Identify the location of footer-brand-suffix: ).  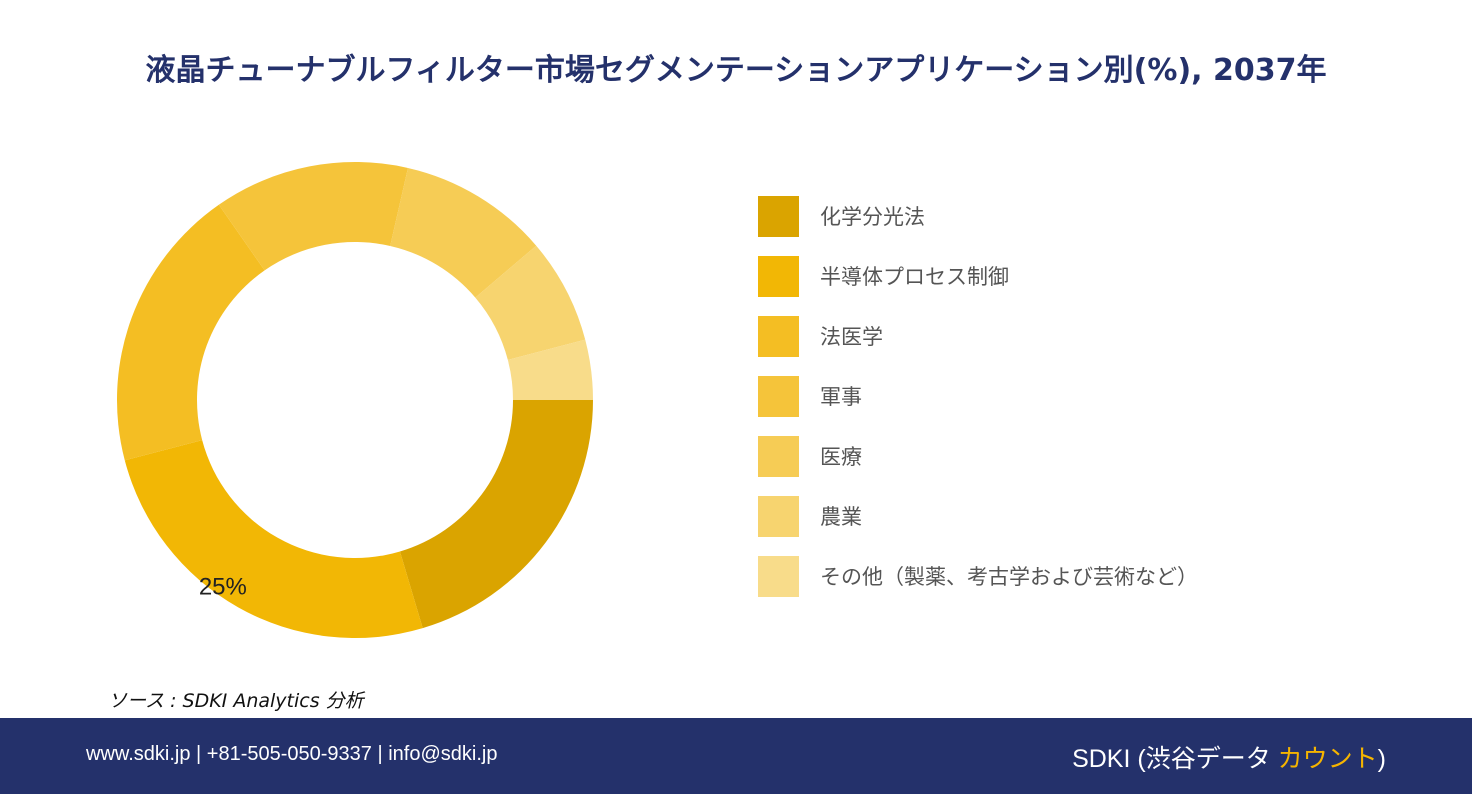
(1381, 759).